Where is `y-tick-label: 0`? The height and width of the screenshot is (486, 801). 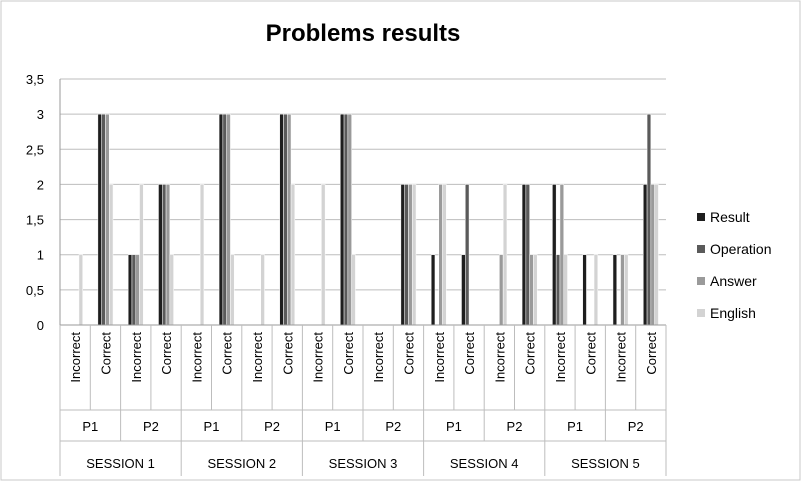
y-tick-label: 0 is located at coordinates (40, 325).